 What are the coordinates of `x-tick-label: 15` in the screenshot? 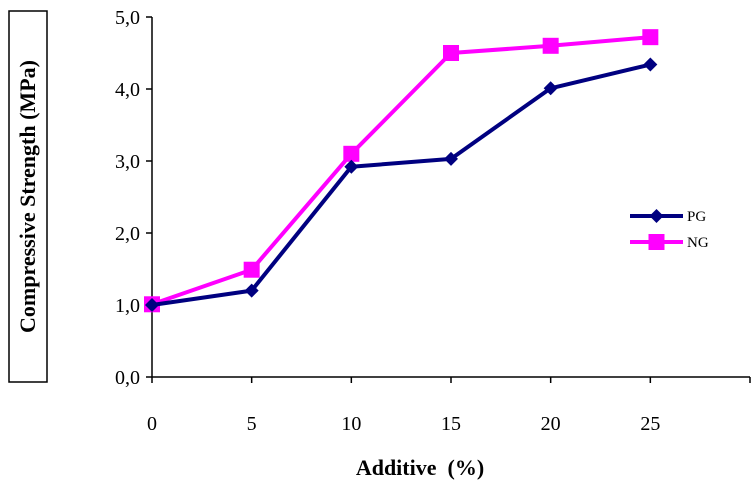 It's located at (451, 424).